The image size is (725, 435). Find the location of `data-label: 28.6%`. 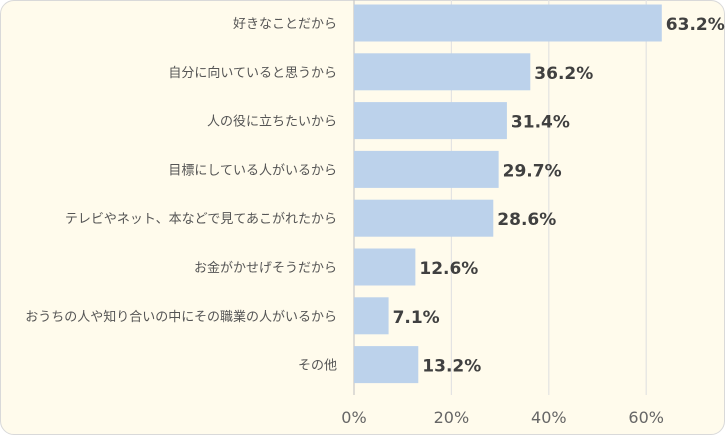

data-label: 28.6% is located at coordinates (526, 220).